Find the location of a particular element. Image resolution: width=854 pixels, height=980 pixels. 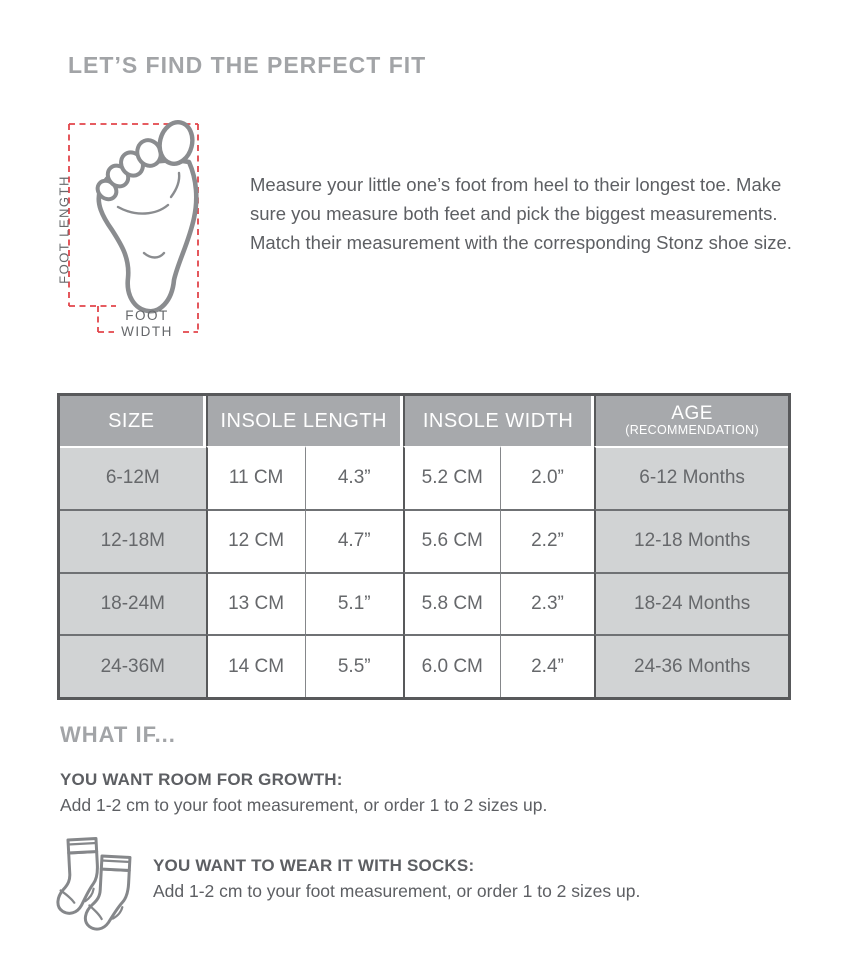

cell-length-in: 4.7” is located at coordinates (353, 540).